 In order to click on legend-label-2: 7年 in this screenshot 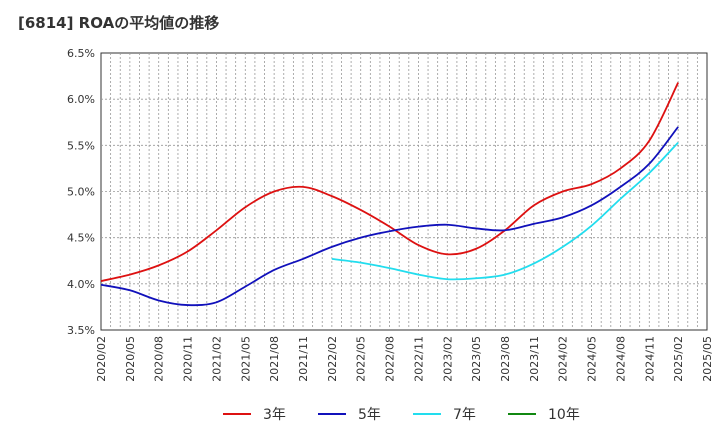, I will do `click(464, 415)`.